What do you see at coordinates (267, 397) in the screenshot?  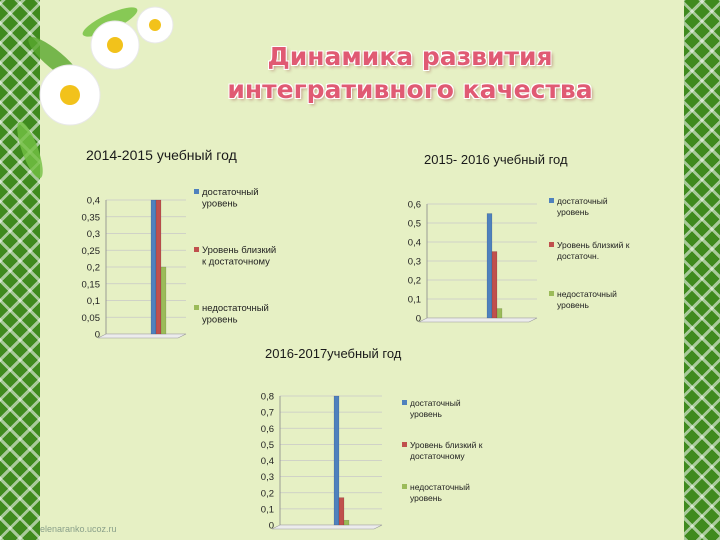 I see `y-tick-label: 0,8` at bounding box center [267, 397].